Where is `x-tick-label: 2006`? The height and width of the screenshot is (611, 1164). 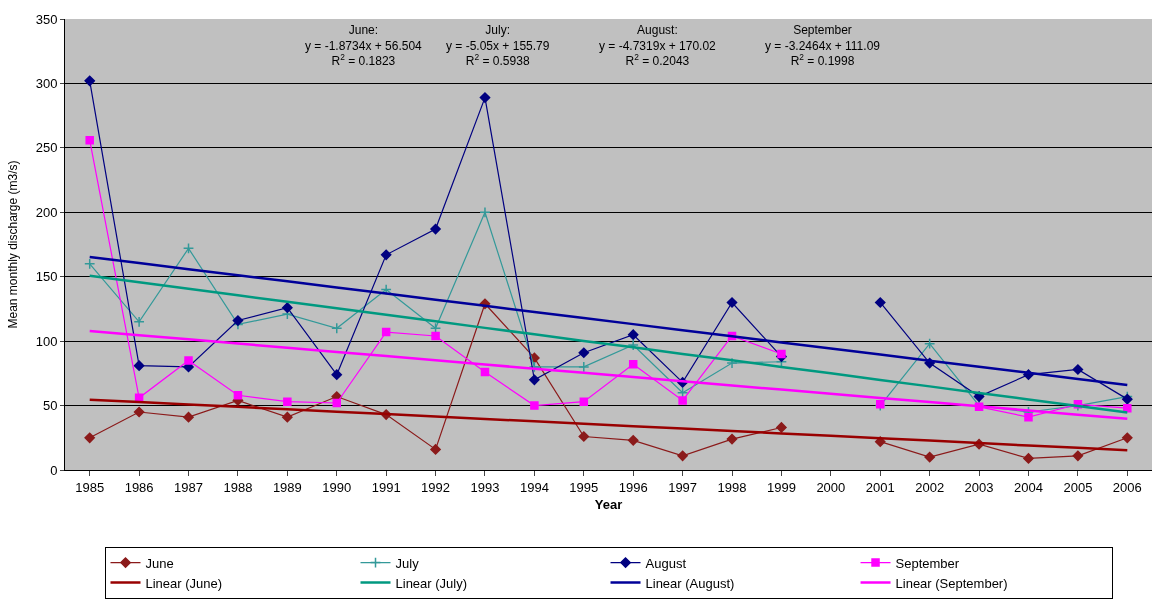
x-tick-label: 2006 is located at coordinates (1127, 487).